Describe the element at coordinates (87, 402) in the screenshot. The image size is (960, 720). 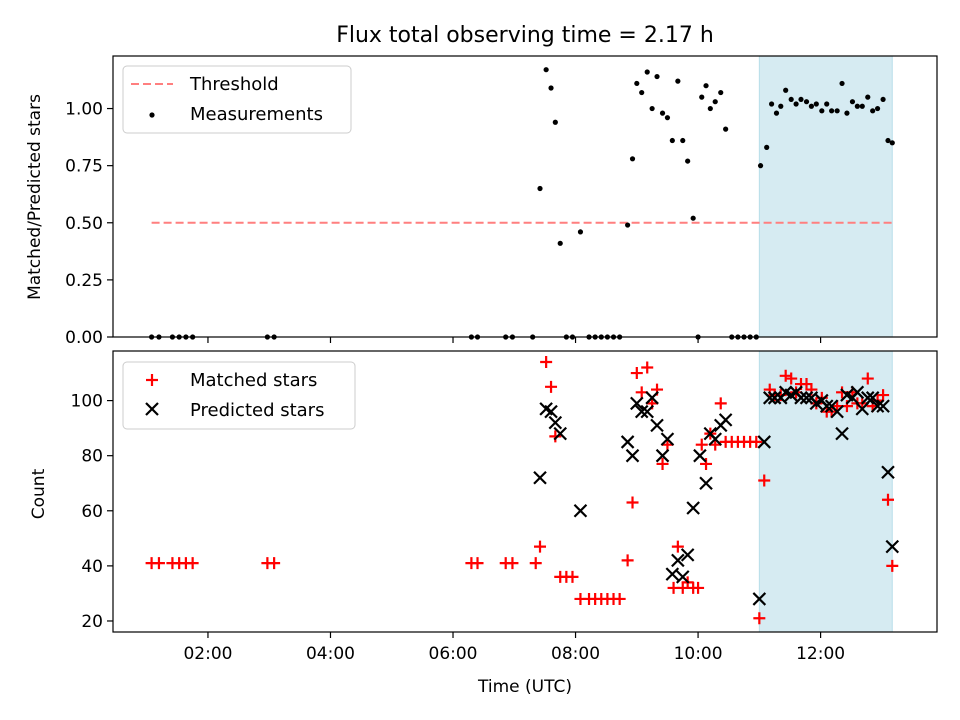
I see `bottom-y-tick-label: 100` at that location.